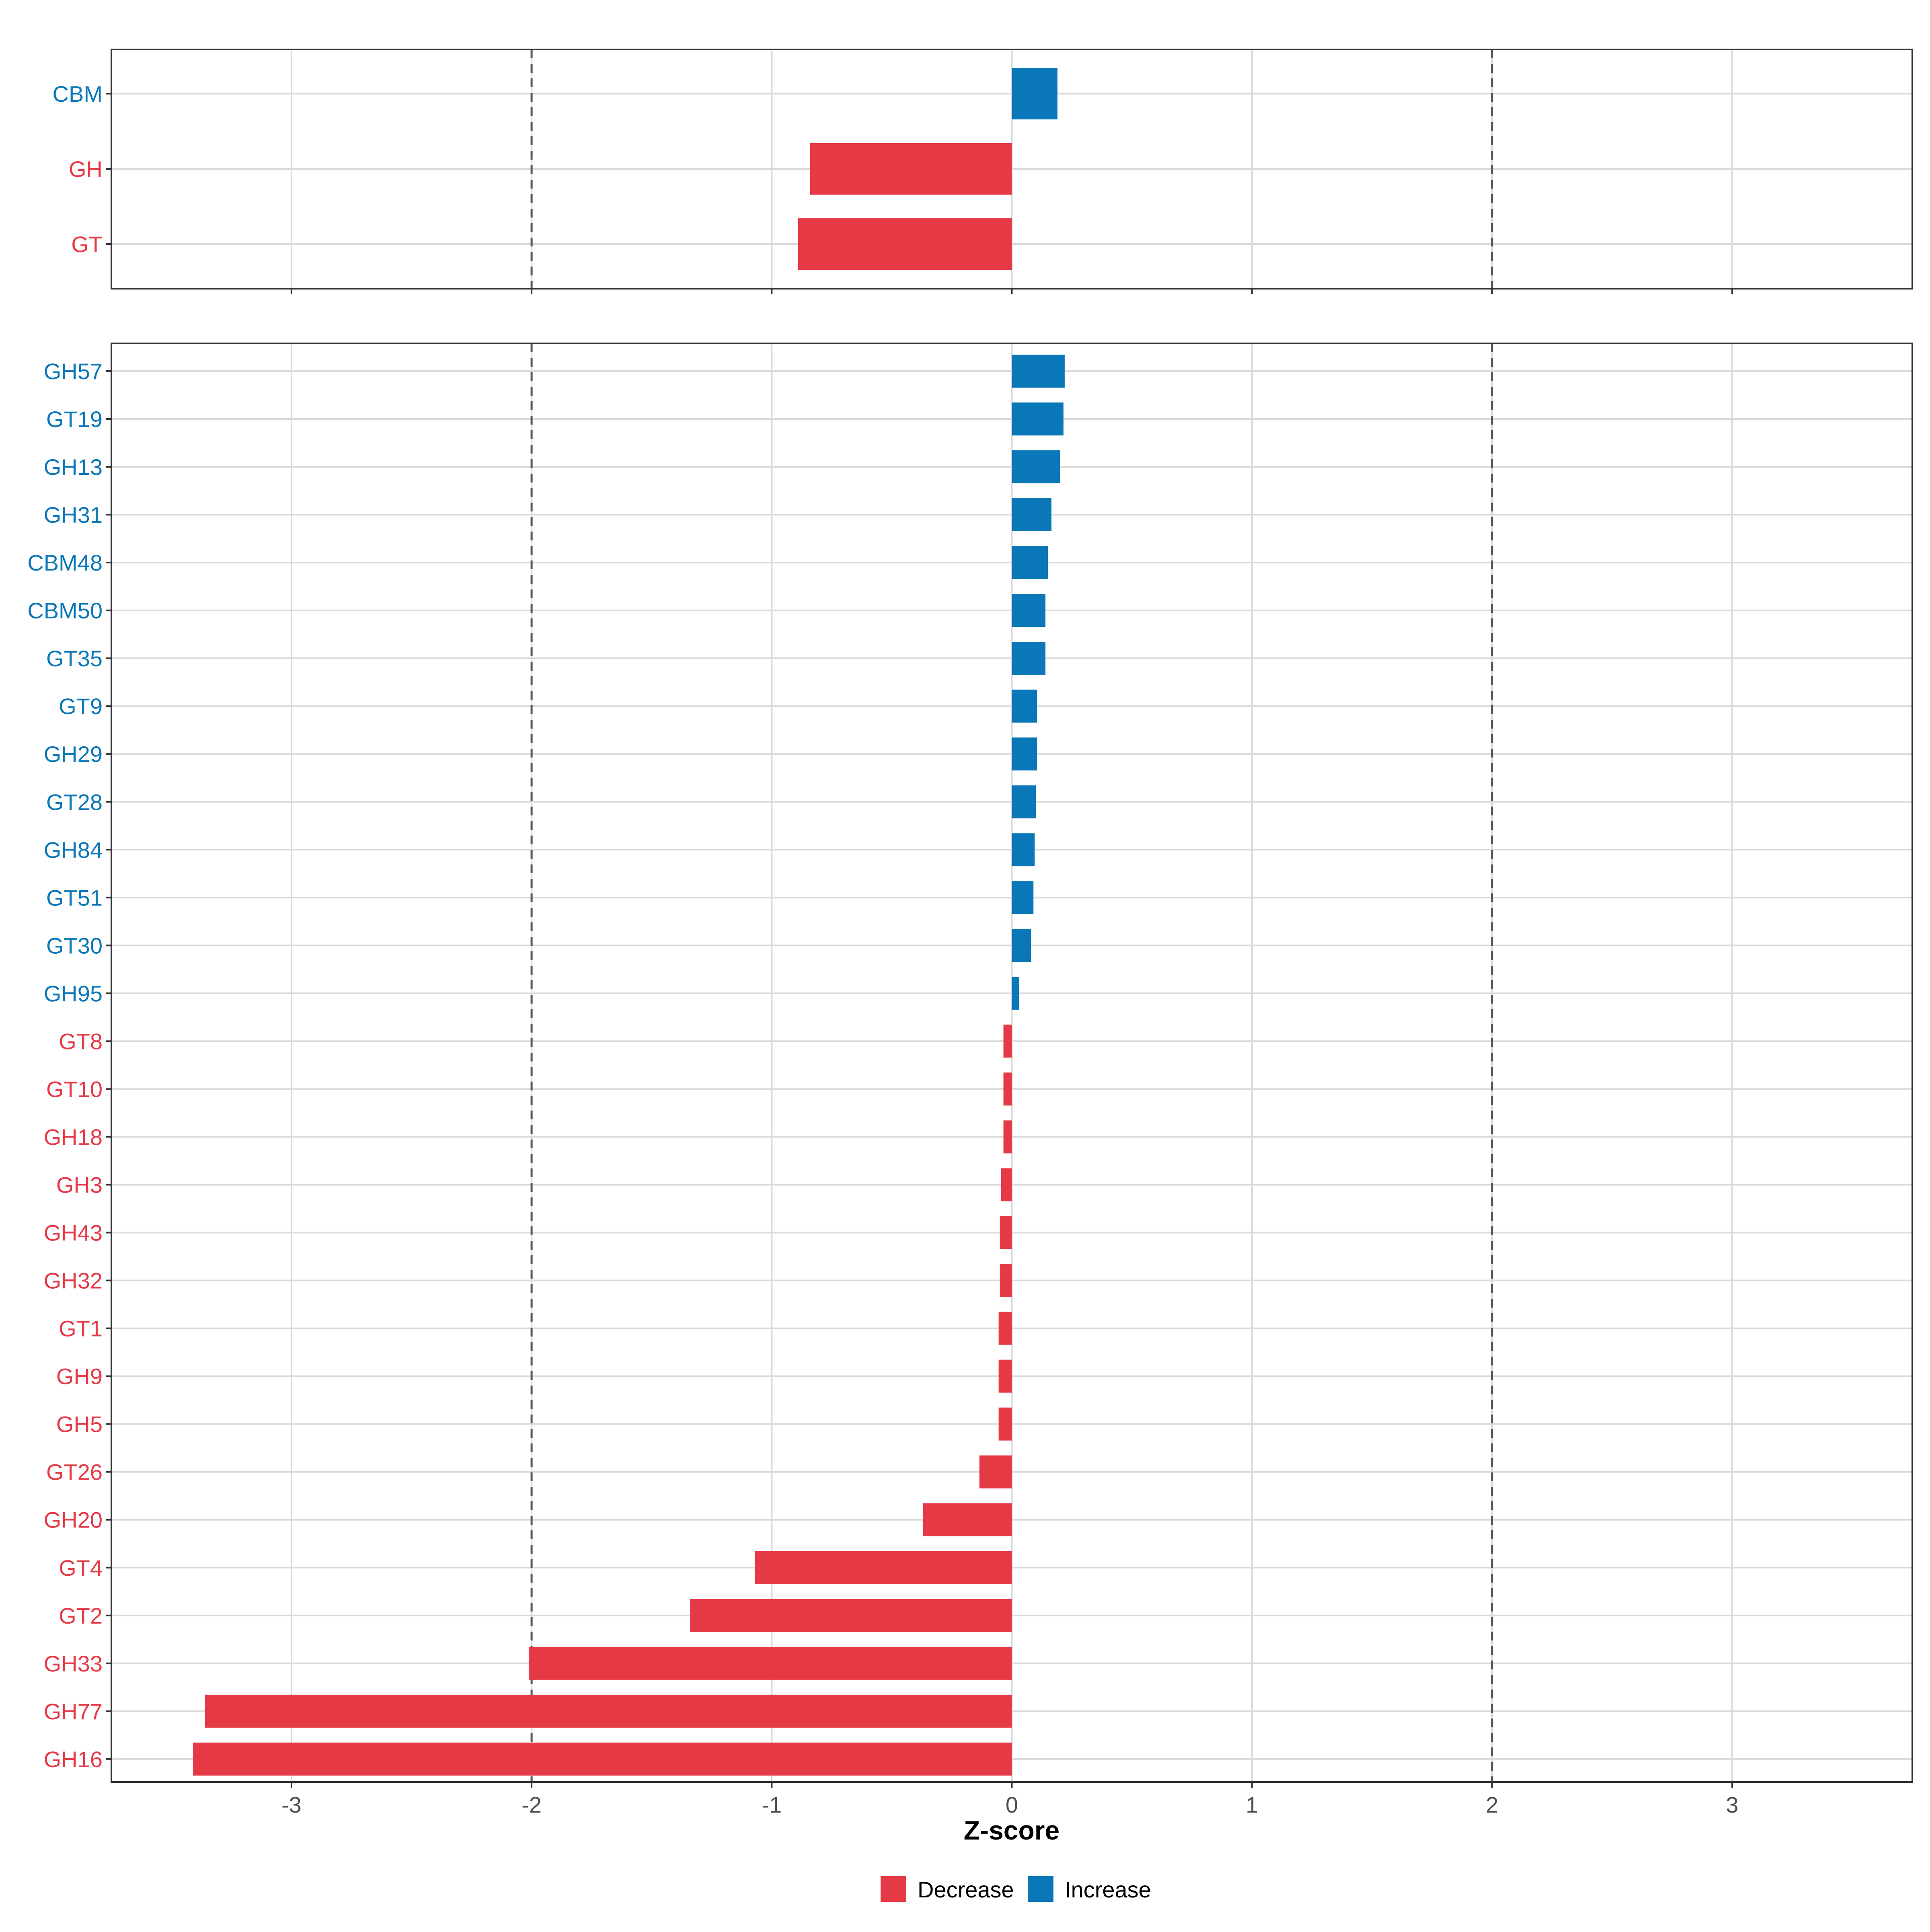  Describe the element at coordinates (81, 1041) in the screenshot. I see `bottom-category-label-gt8: GT8` at that location.